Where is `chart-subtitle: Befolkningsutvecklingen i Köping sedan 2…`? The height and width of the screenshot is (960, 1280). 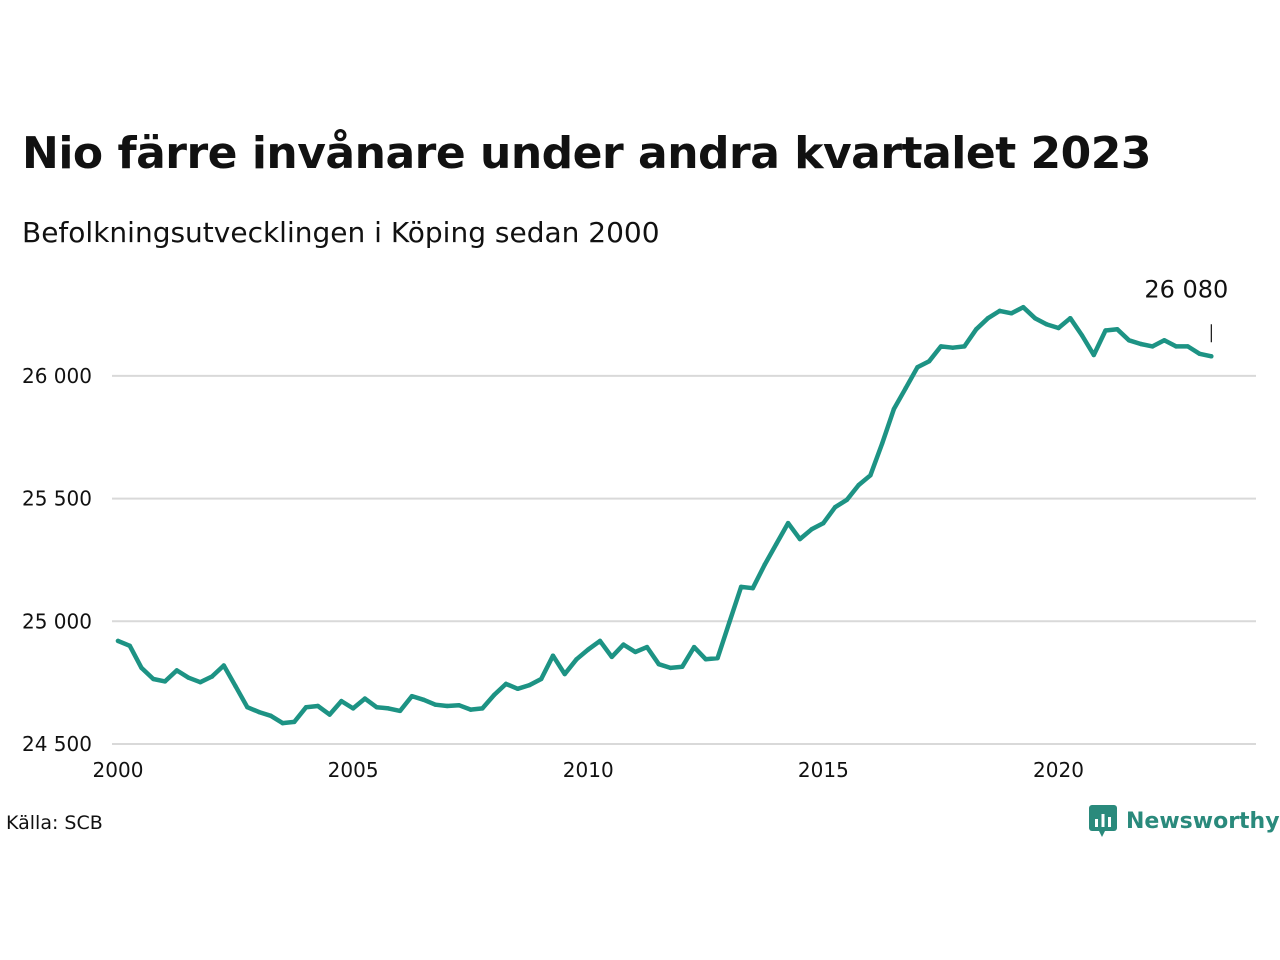 chart-subtitle: Befolkningsutvecklingen i Köping sedan 2… is located at coordinates (341, 232).